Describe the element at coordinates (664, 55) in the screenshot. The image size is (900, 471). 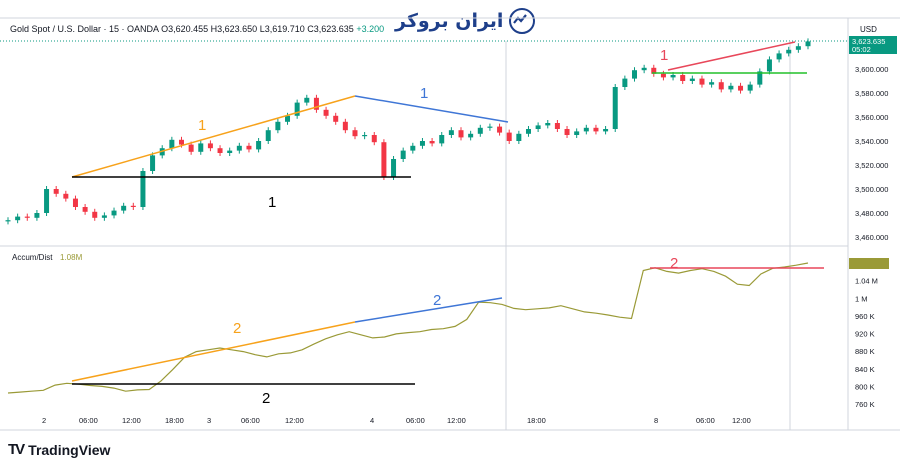
I see `price-red-label: 1` at that location.